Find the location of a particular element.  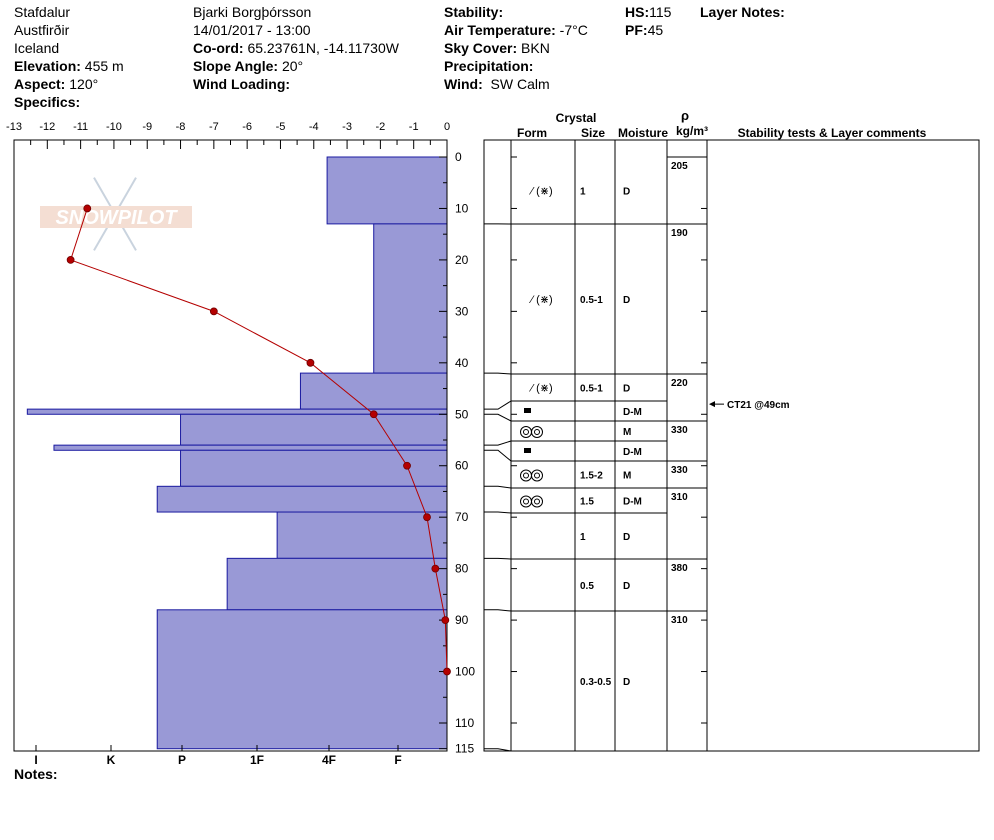

header-form: Form is located at coordinates (532, 133).